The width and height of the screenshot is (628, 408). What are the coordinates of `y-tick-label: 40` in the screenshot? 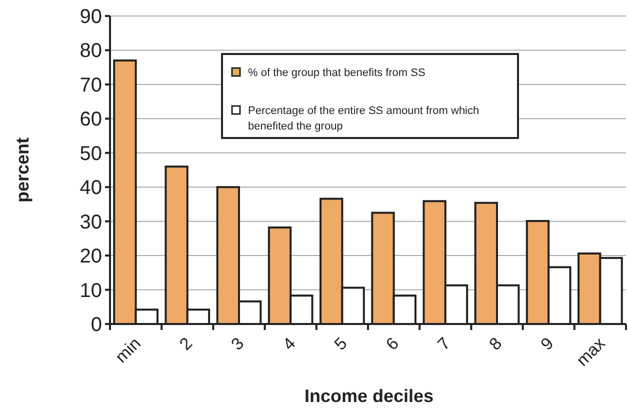 It's located at (91, 188).